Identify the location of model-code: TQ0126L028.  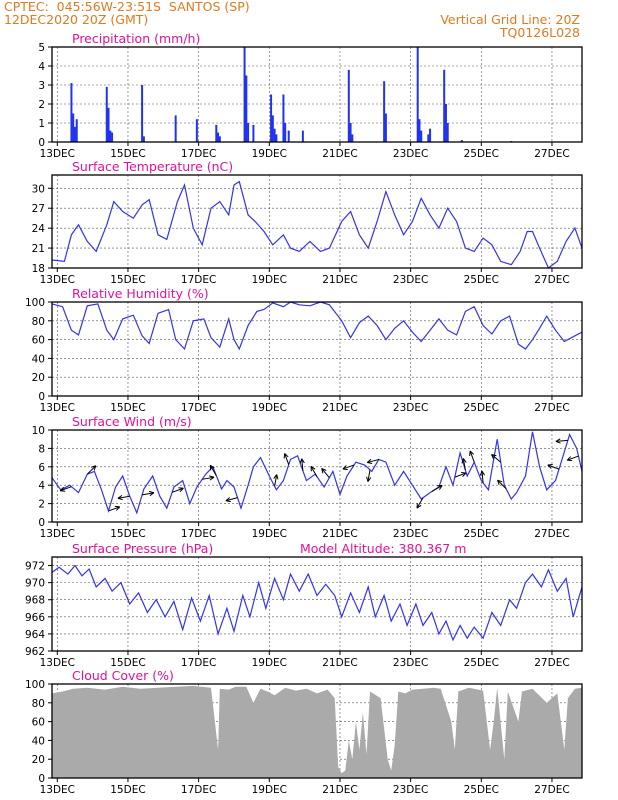
(539, 32).